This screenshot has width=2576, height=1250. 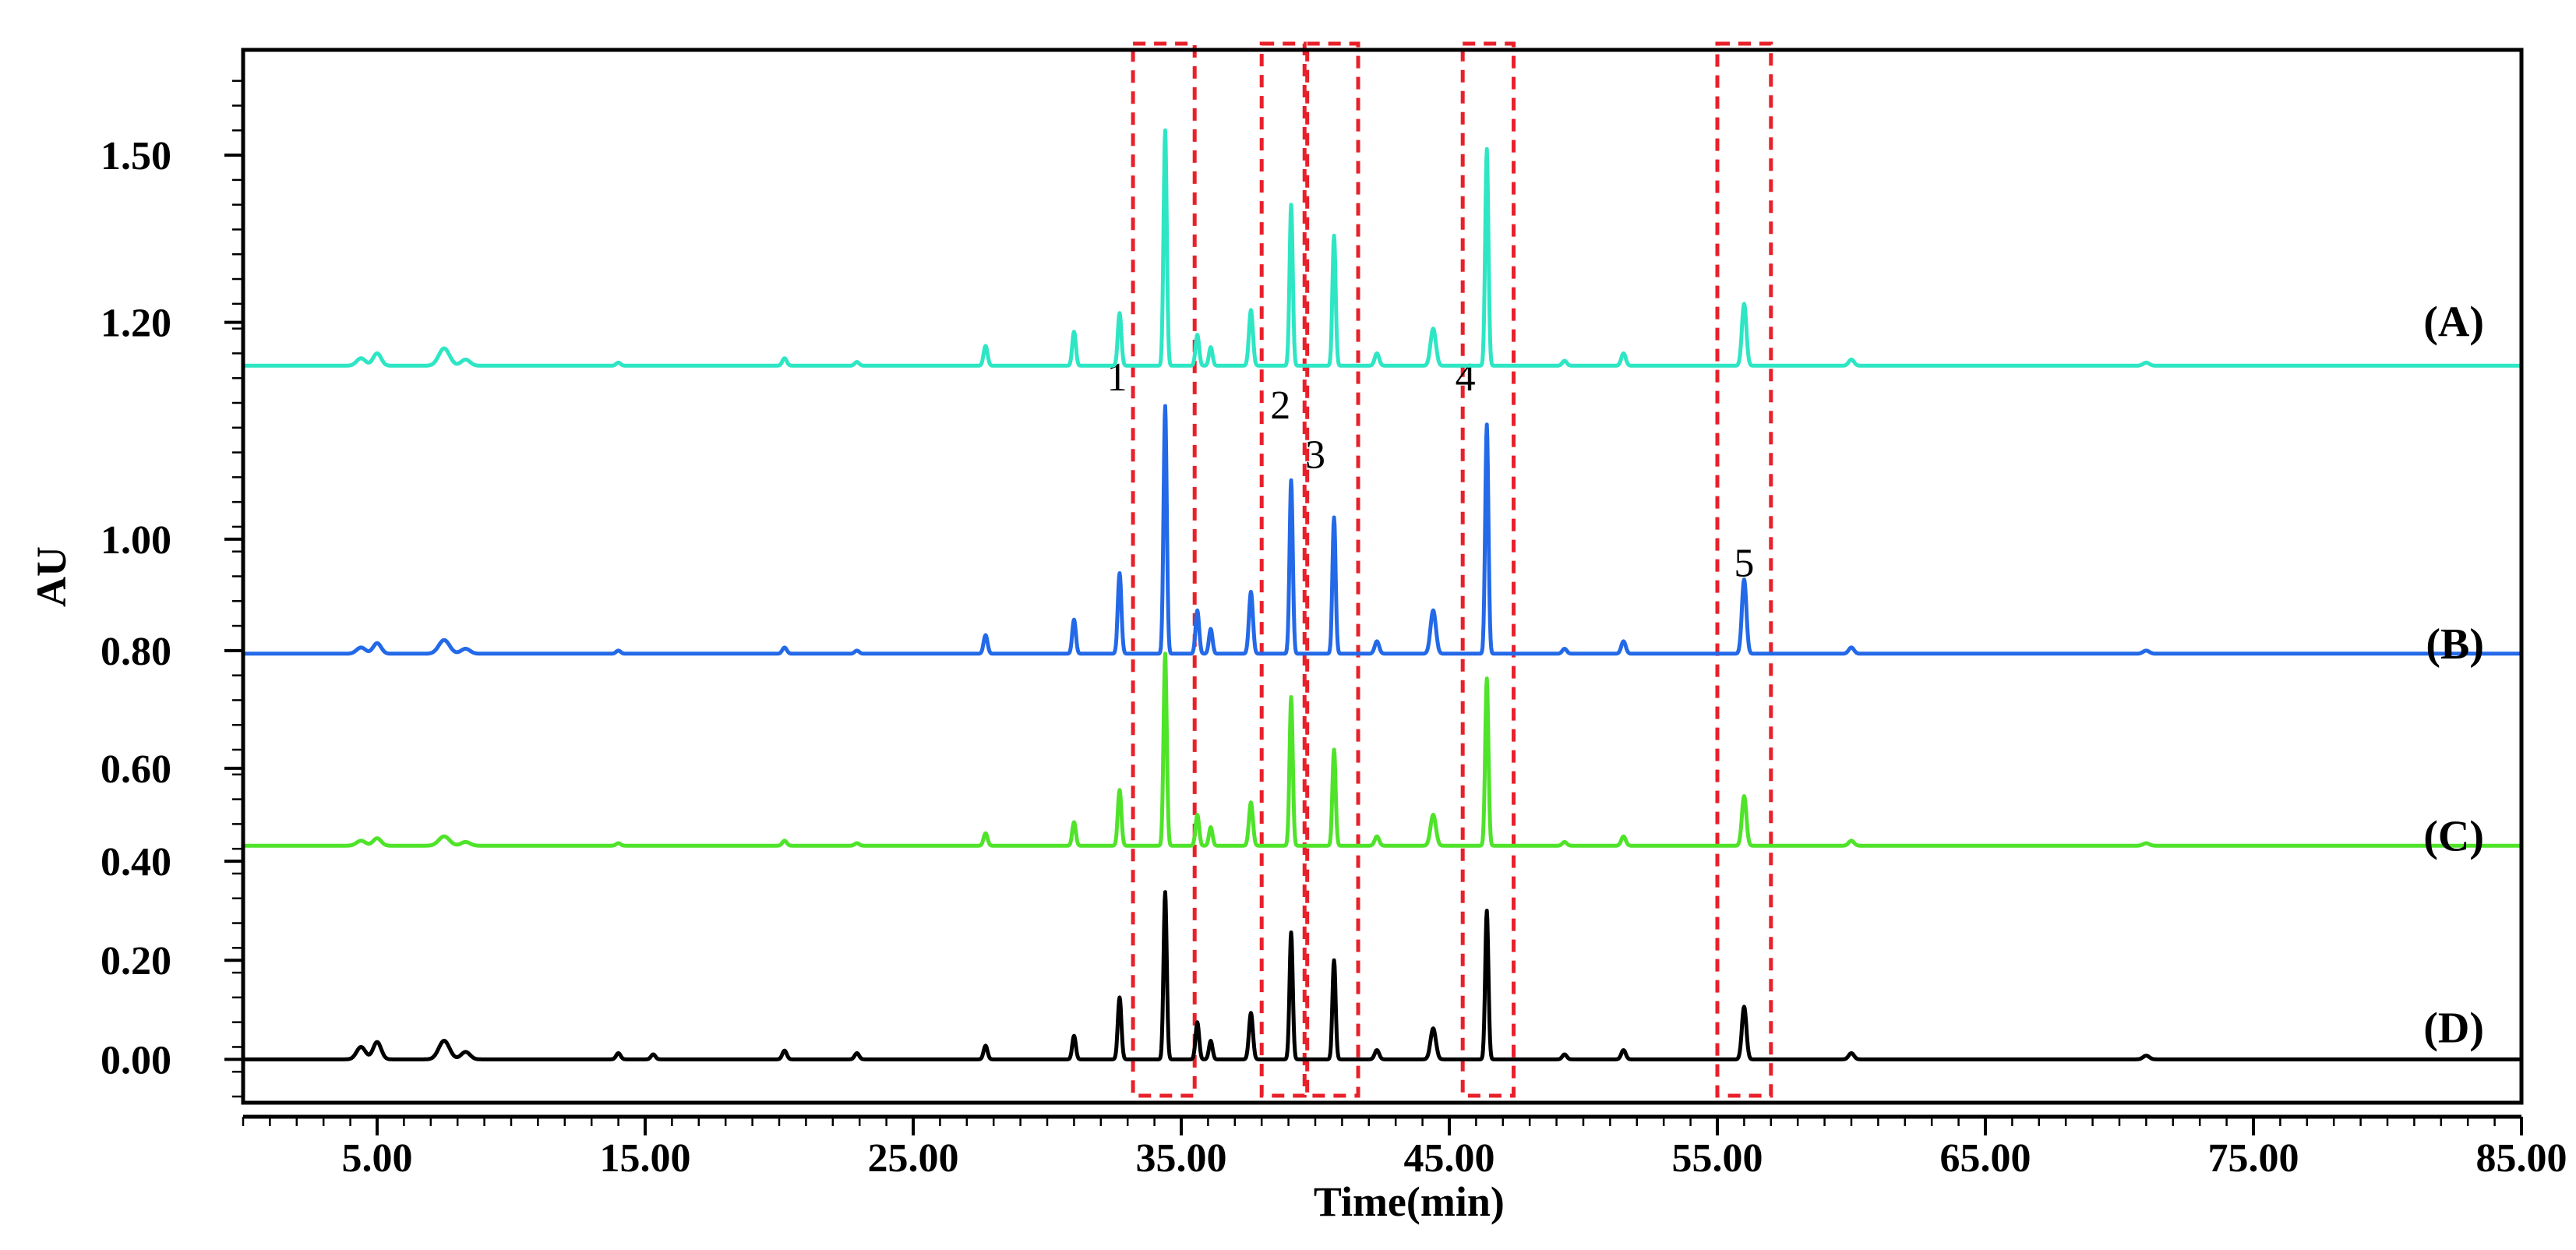 What do you see at coordinates (1985, 1158) in the screenshot?
I see `x-tick-label: 65.00` at bounding box center [1985, 1158].